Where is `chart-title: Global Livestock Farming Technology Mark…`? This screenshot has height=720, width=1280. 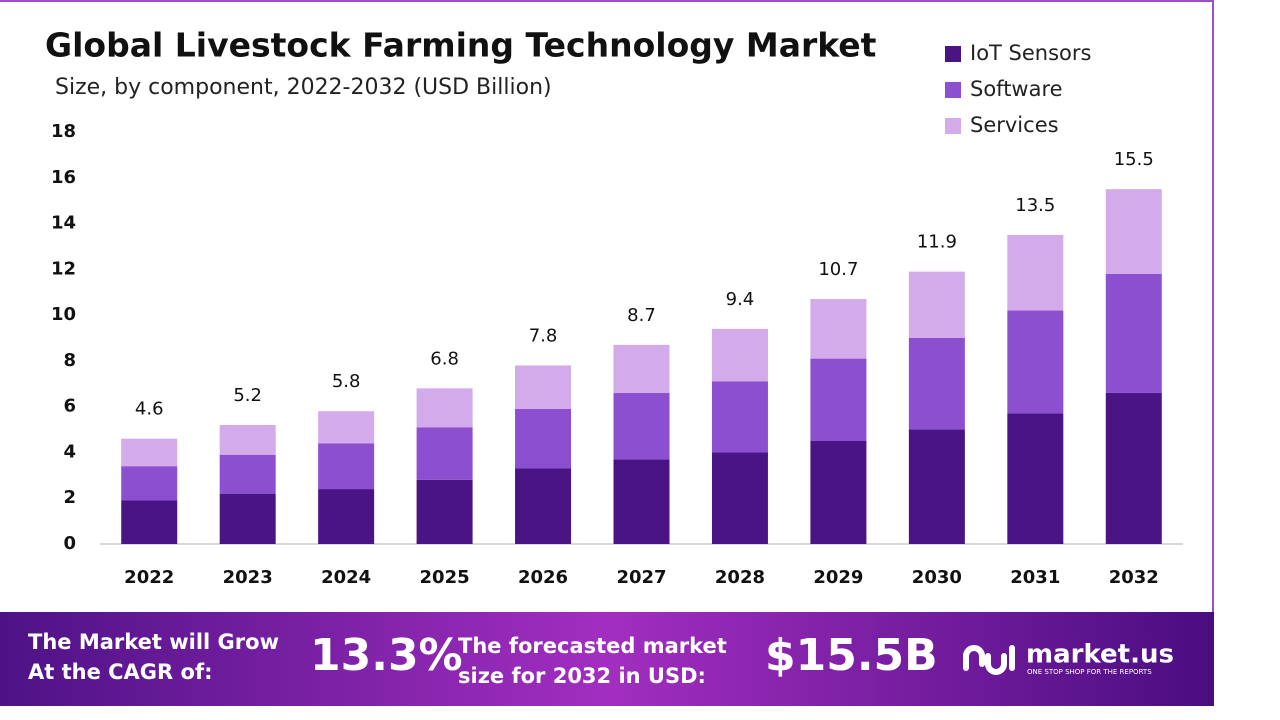
chart-title: Global Livestock Farming Technology Mark… is located at coordinates (461, 45).